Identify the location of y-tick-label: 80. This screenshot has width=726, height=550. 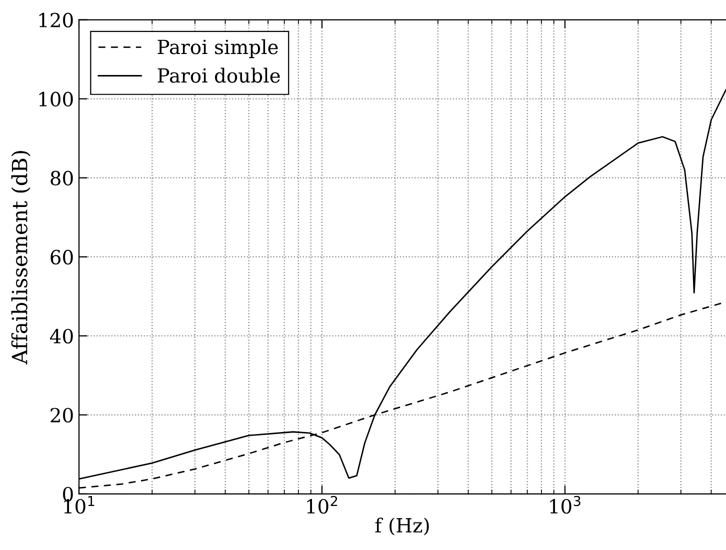
(61, 178).